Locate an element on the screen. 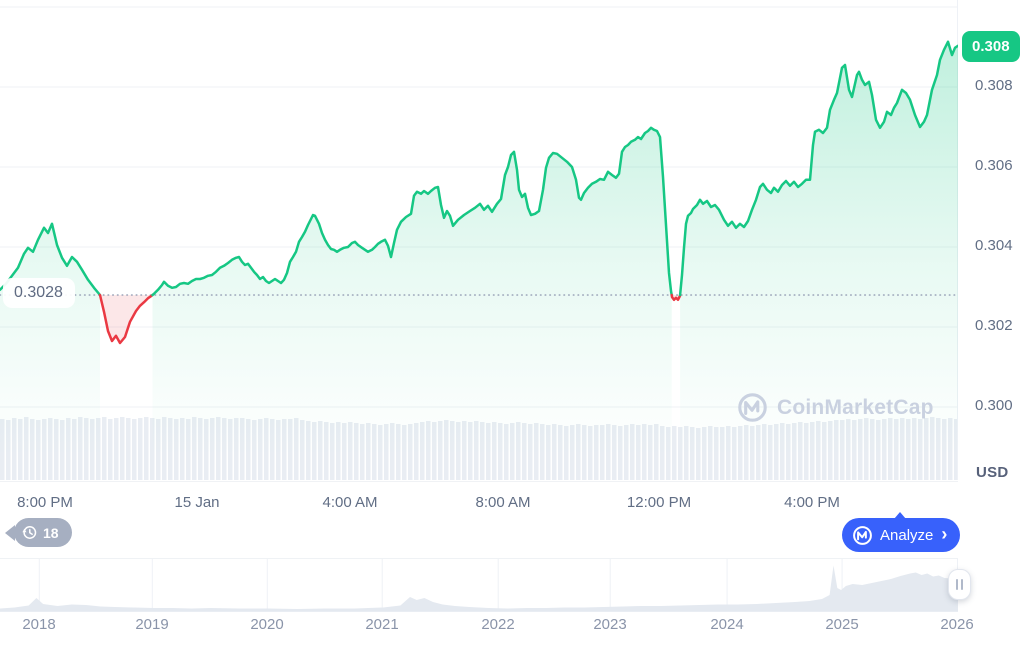 Image resolution: width=1024 pixels, height=649 pixels. baseline-price-label: 0.3028 is located at coordinates (39, 293).